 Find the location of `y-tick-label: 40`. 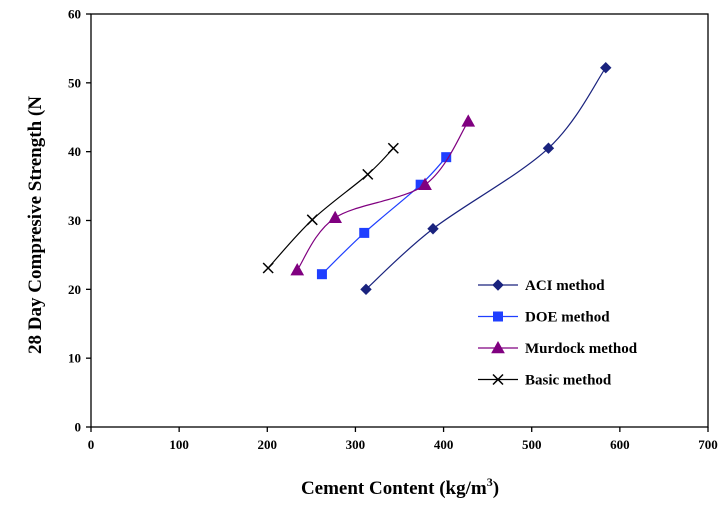

y-tick-label: 40 is located at coordinates (74, 151).